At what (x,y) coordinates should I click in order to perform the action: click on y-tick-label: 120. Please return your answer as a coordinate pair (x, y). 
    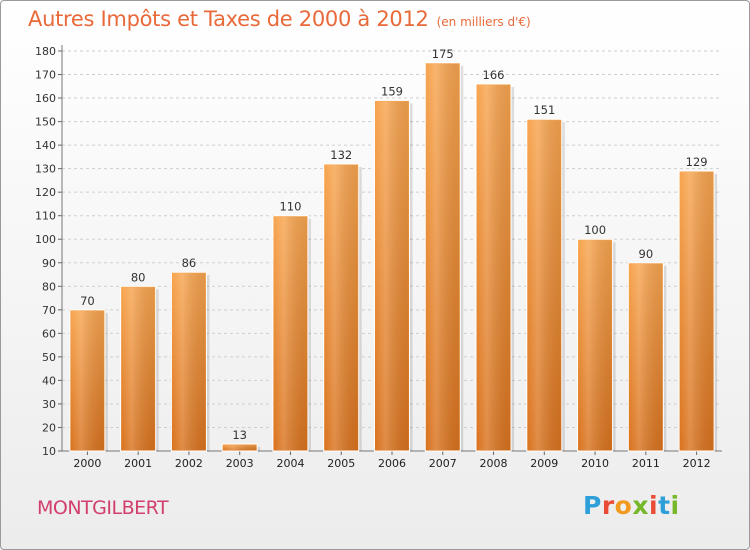
    Looking at the image, I should click on (45, 192).